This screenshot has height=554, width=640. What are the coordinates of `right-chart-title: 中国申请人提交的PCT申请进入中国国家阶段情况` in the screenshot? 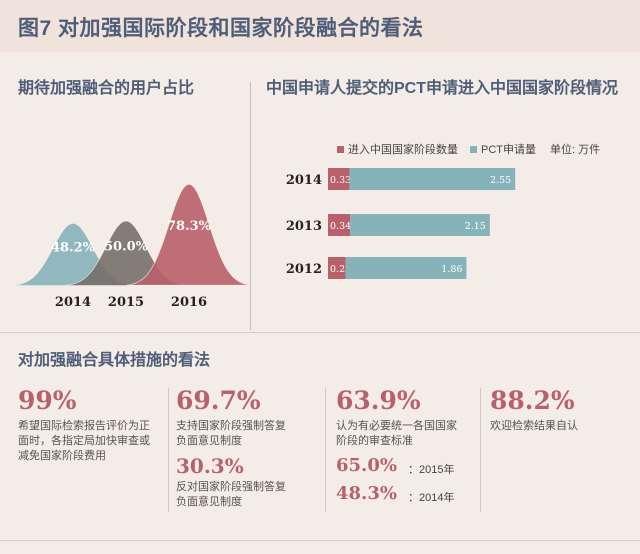 It's located at (442, 88).